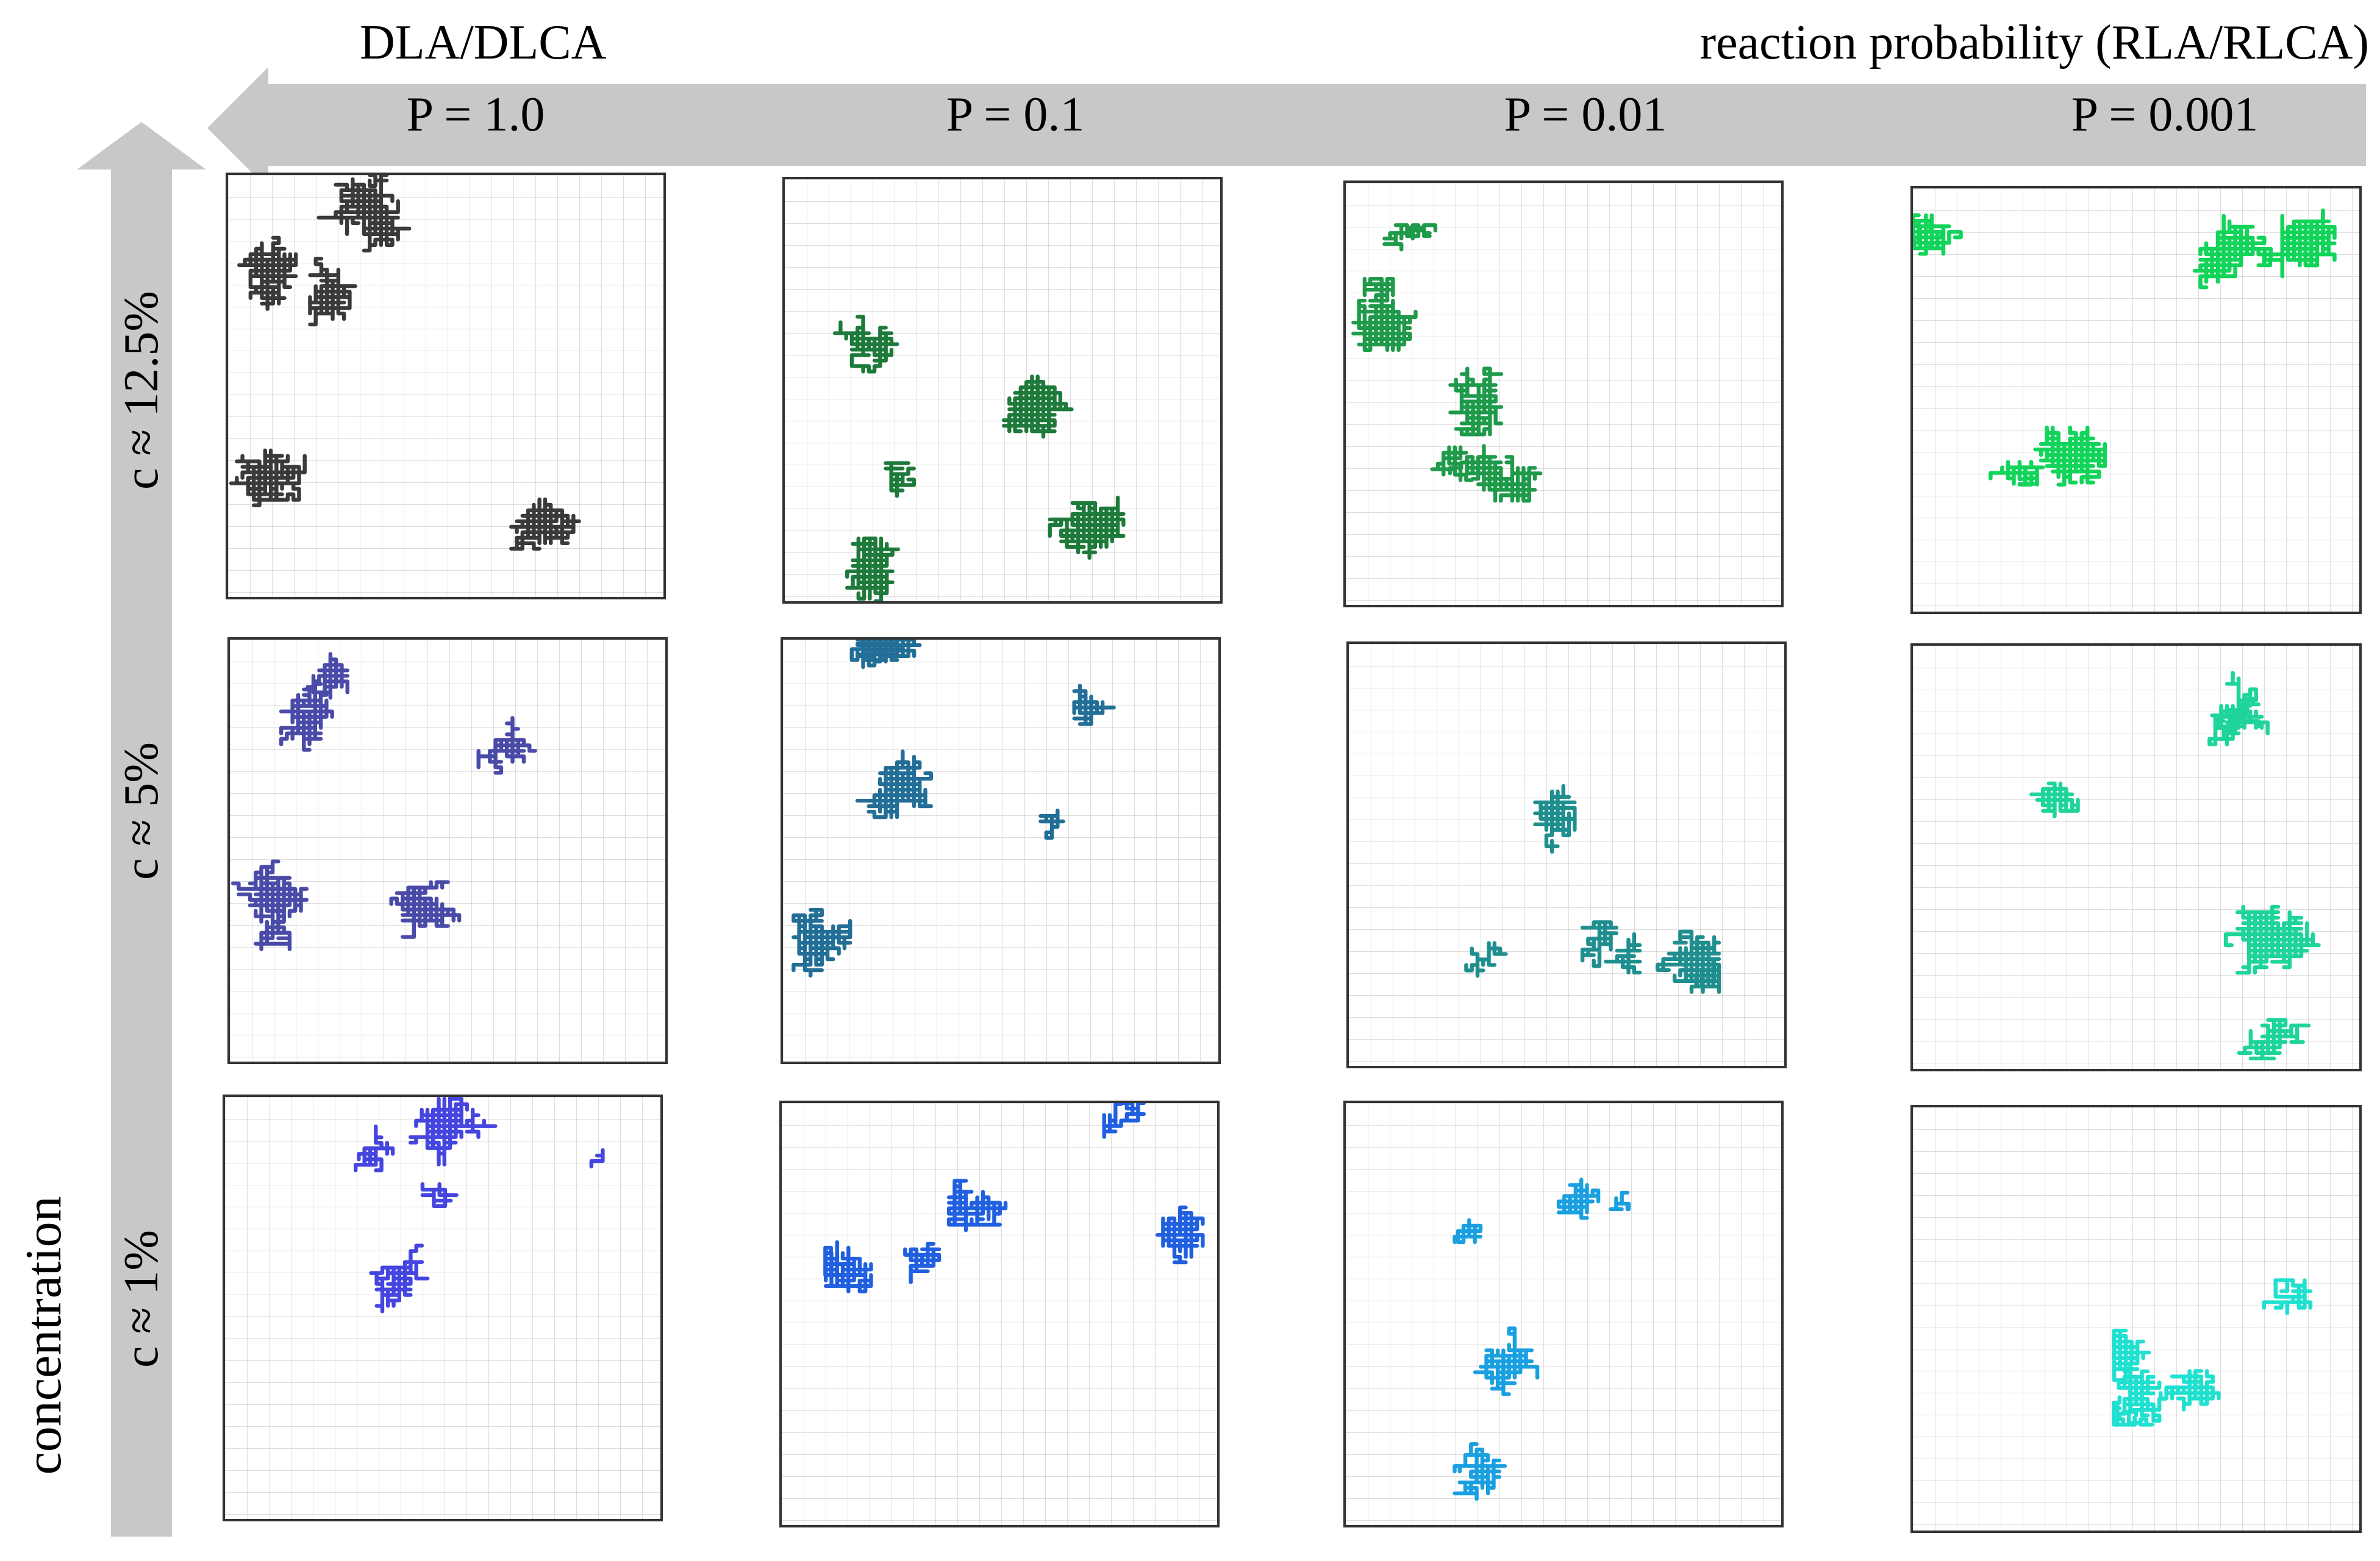 The height and width of the screenshot is (1561, 2380). Describe the element at coordinates (43, 1335) in the screenshot. I see `concentration-axis-label: concentration` at that location.